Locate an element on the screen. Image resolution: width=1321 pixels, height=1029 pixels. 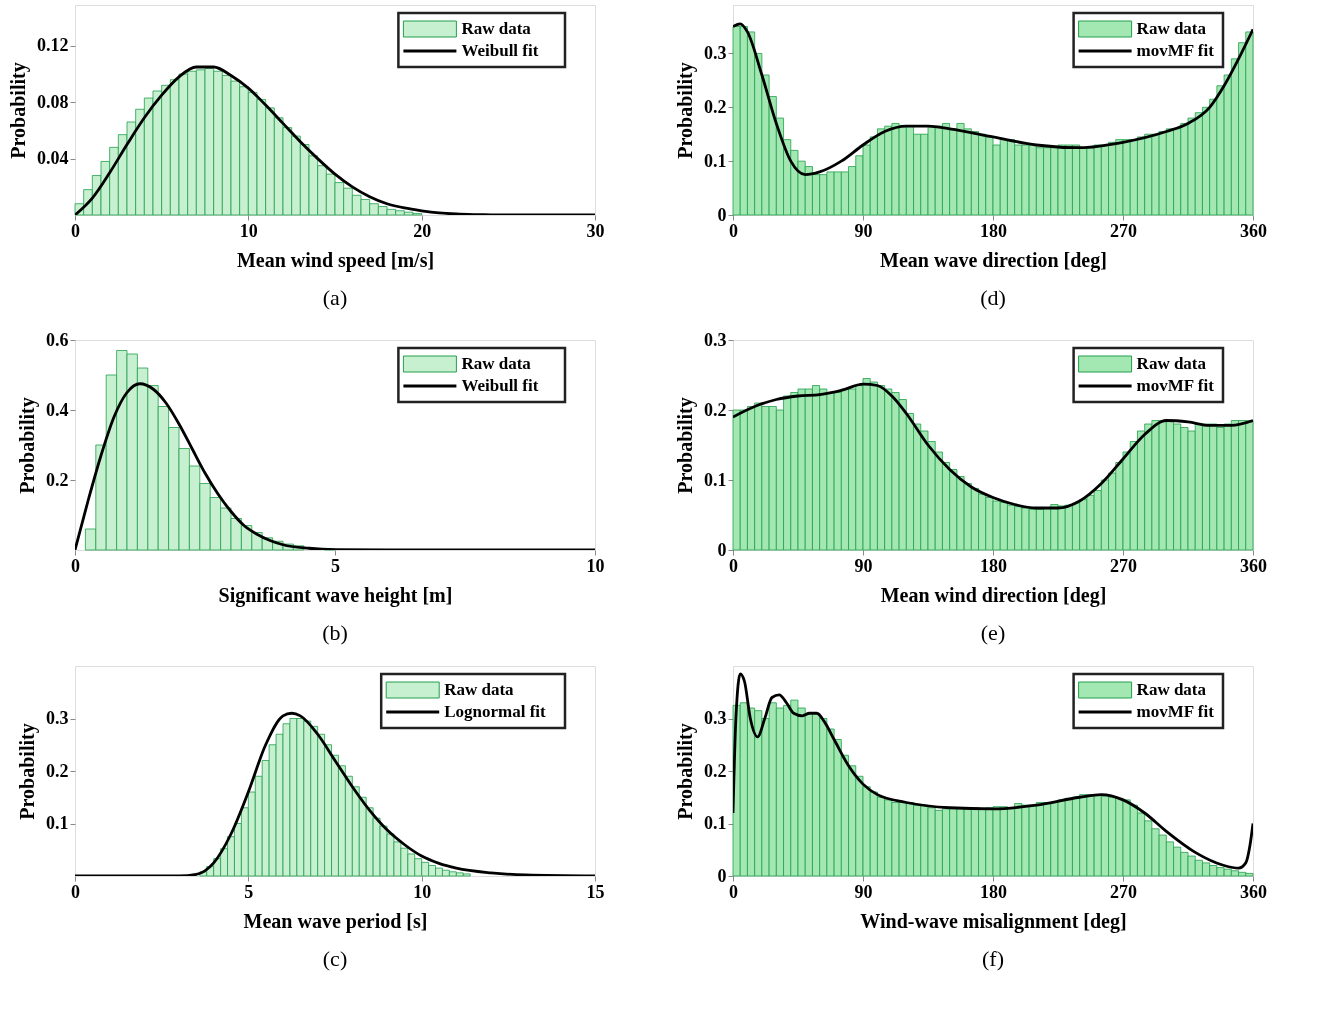
text: (c) is located at coordinates (335, 958).